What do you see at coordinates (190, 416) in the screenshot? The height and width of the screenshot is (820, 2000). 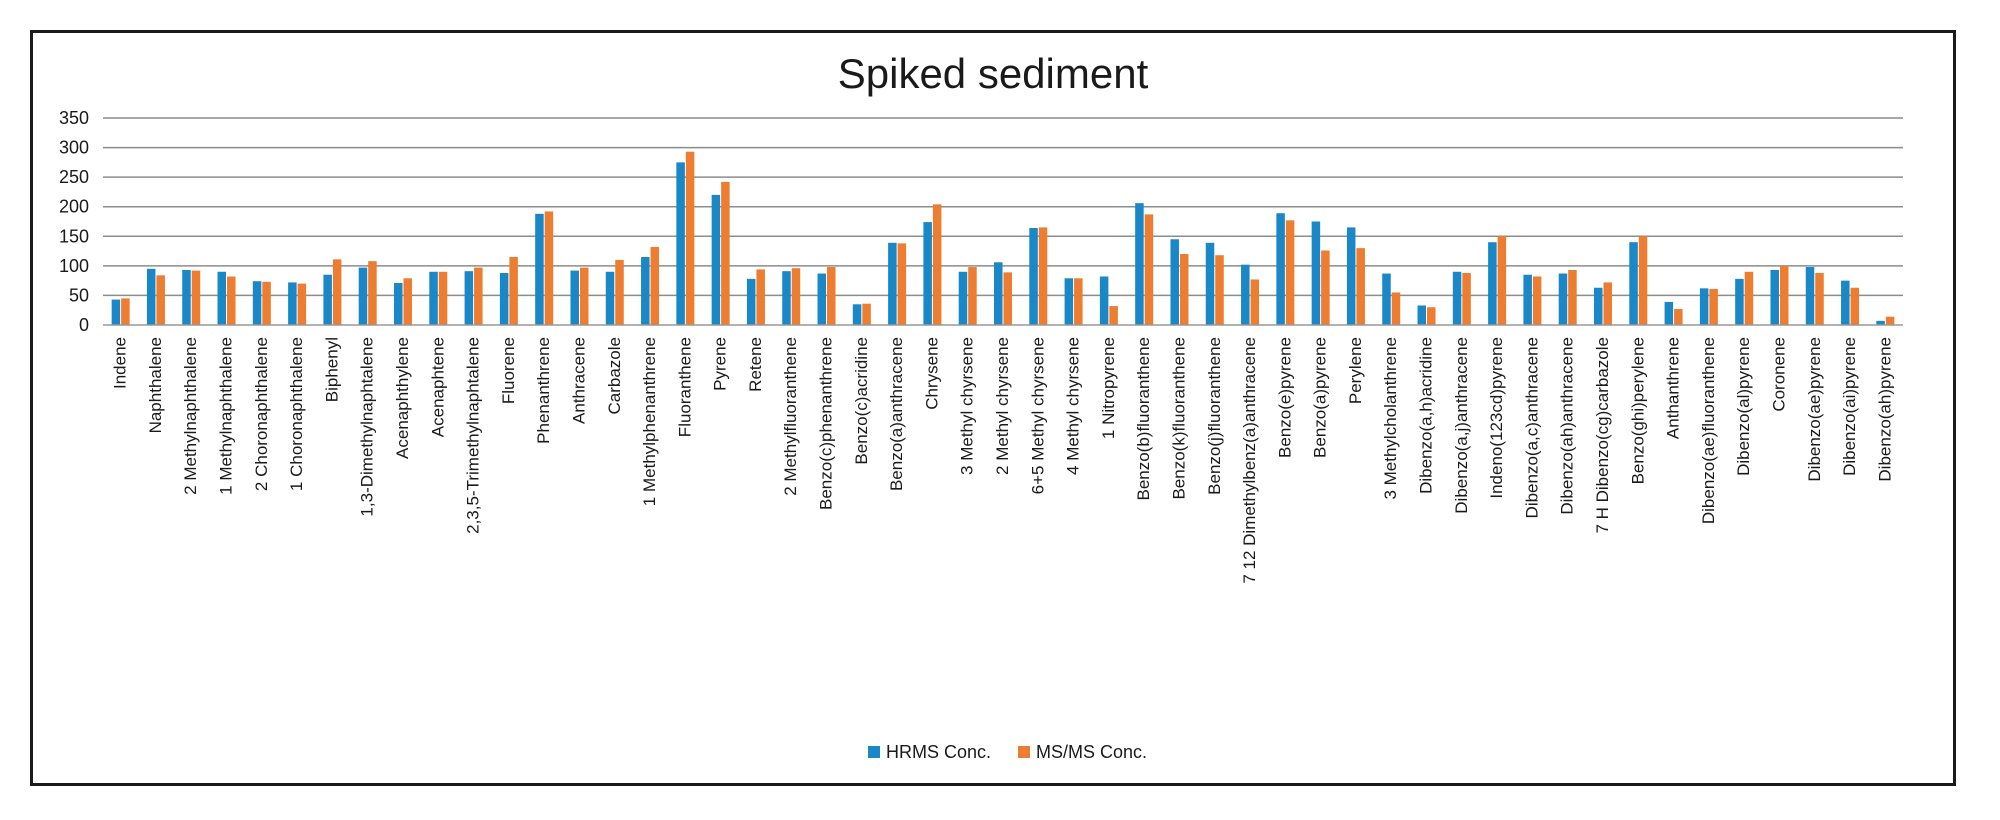 I see `x-category-label: 2 Methylnaphthalene` at bounding box center [190, 416].